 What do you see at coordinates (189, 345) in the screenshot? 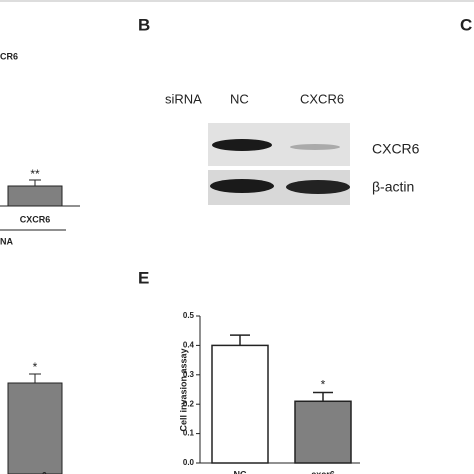
I see `y-tick-label: 0.4` at bounding box center [189, 345].